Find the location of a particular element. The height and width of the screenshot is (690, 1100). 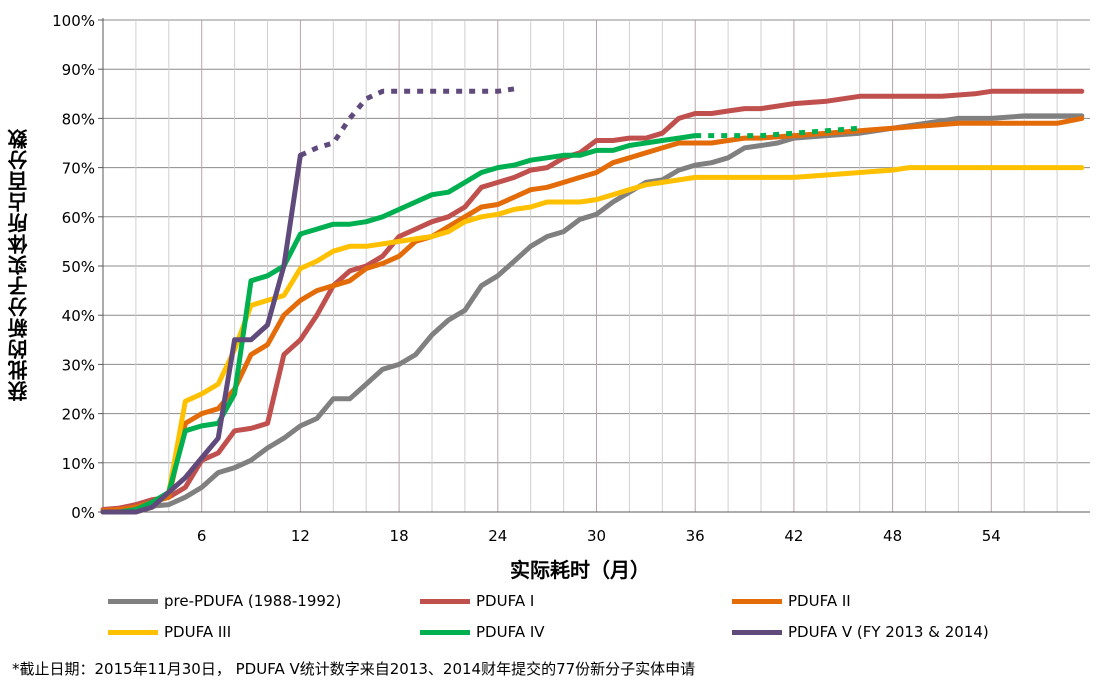

legend-label: PDUFA III is located at coordinates (198, 632).